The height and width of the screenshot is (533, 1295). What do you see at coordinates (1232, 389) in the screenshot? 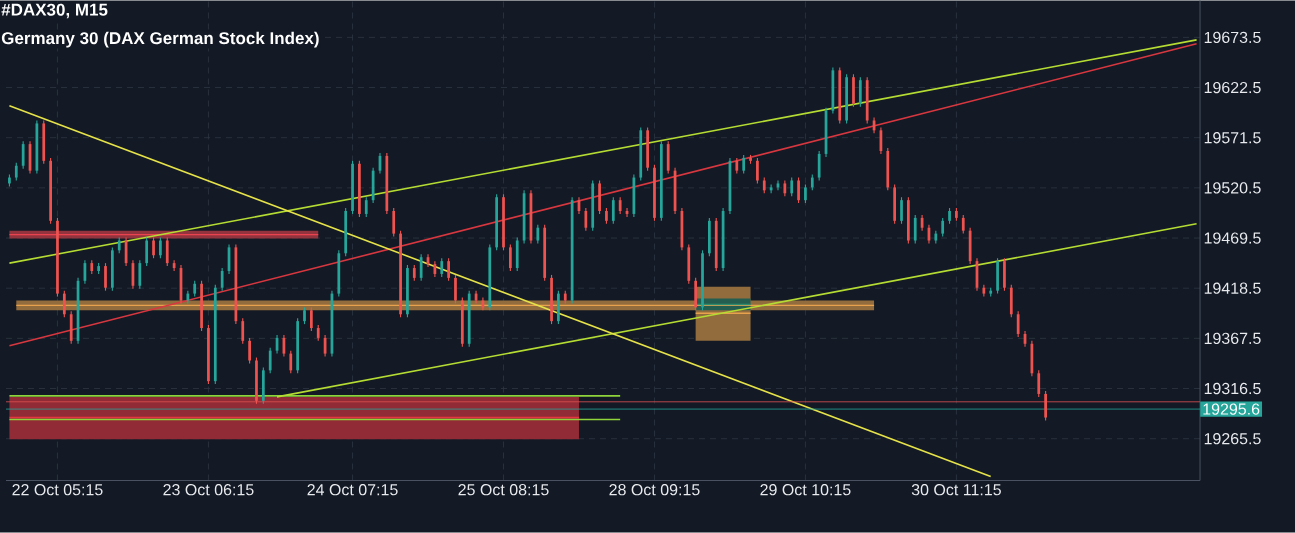
I see `y-tick-label: 19316.5` at bounding box center [1232, 389].